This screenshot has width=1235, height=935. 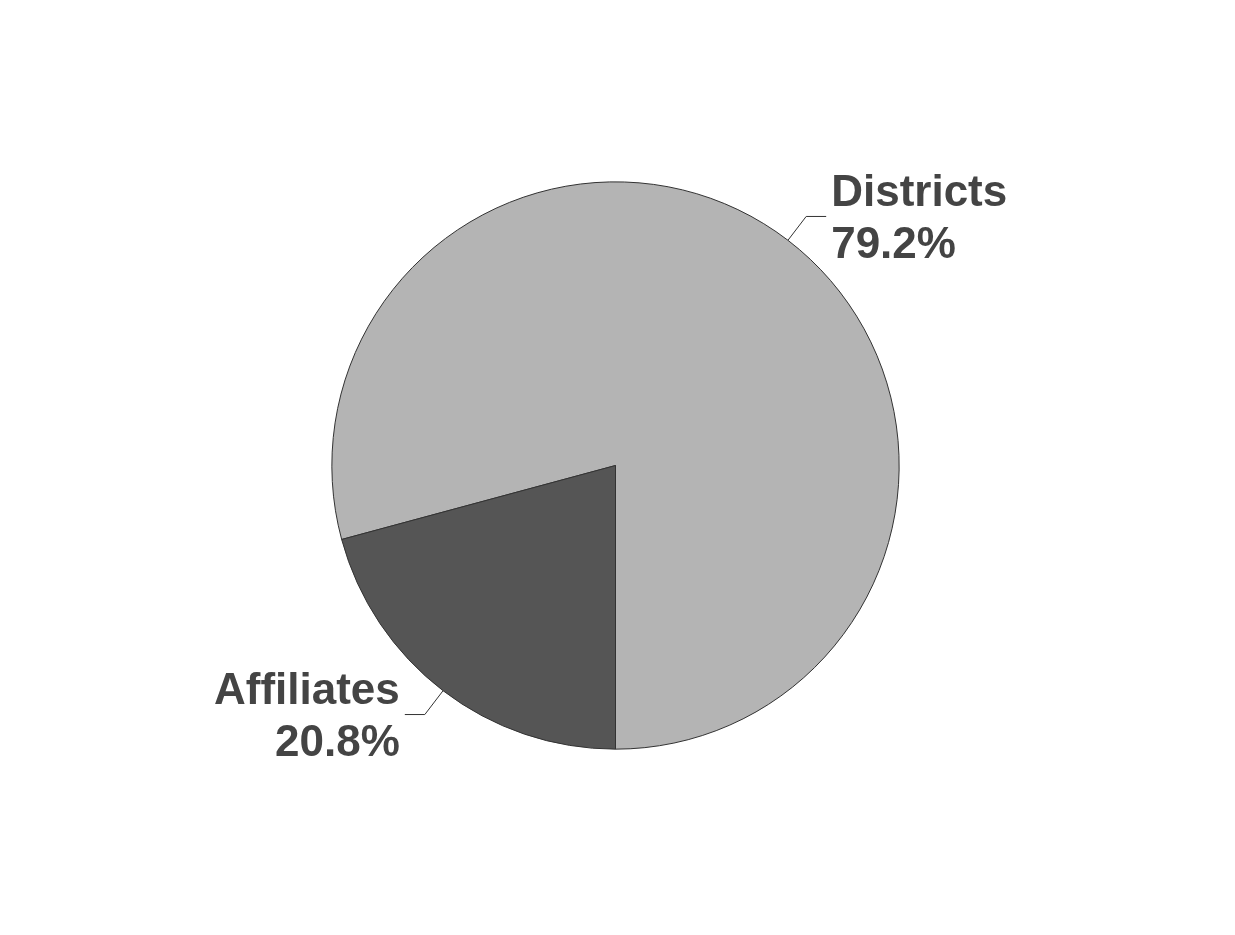 What do you see at coordinates (893, 242) in the screenshot?
I see `data-label: 79.2%` at bounding box center [893, 242].